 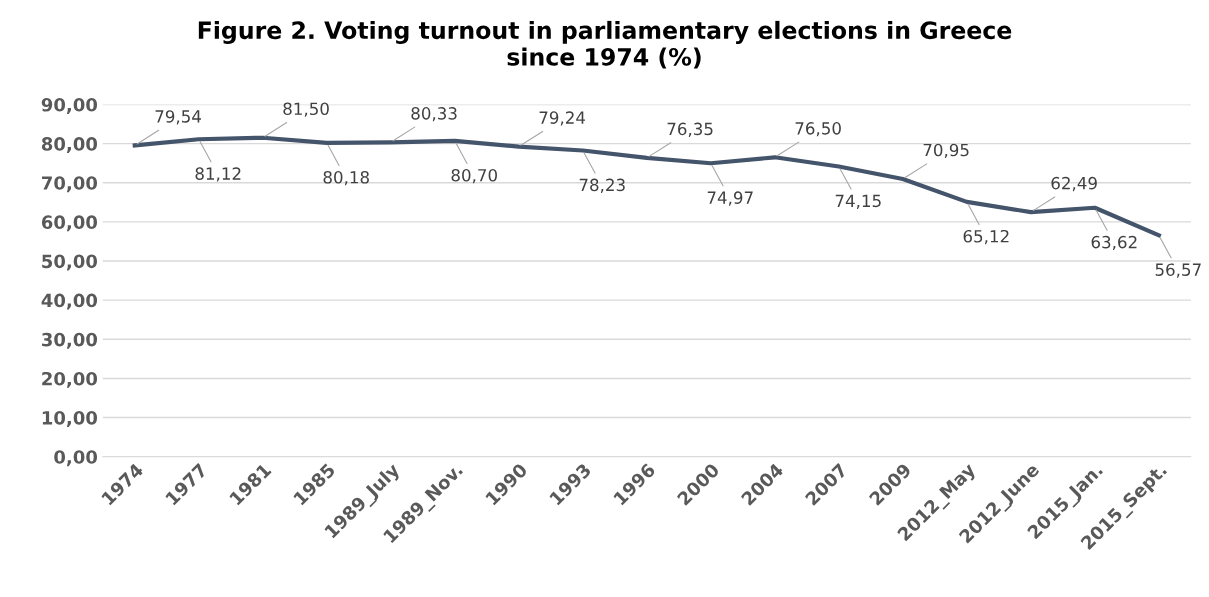 What do you see at coordinates (70, 184) in the screenshot?
I see `y-tick-label: 70,00` at bounding box center [70, 184].